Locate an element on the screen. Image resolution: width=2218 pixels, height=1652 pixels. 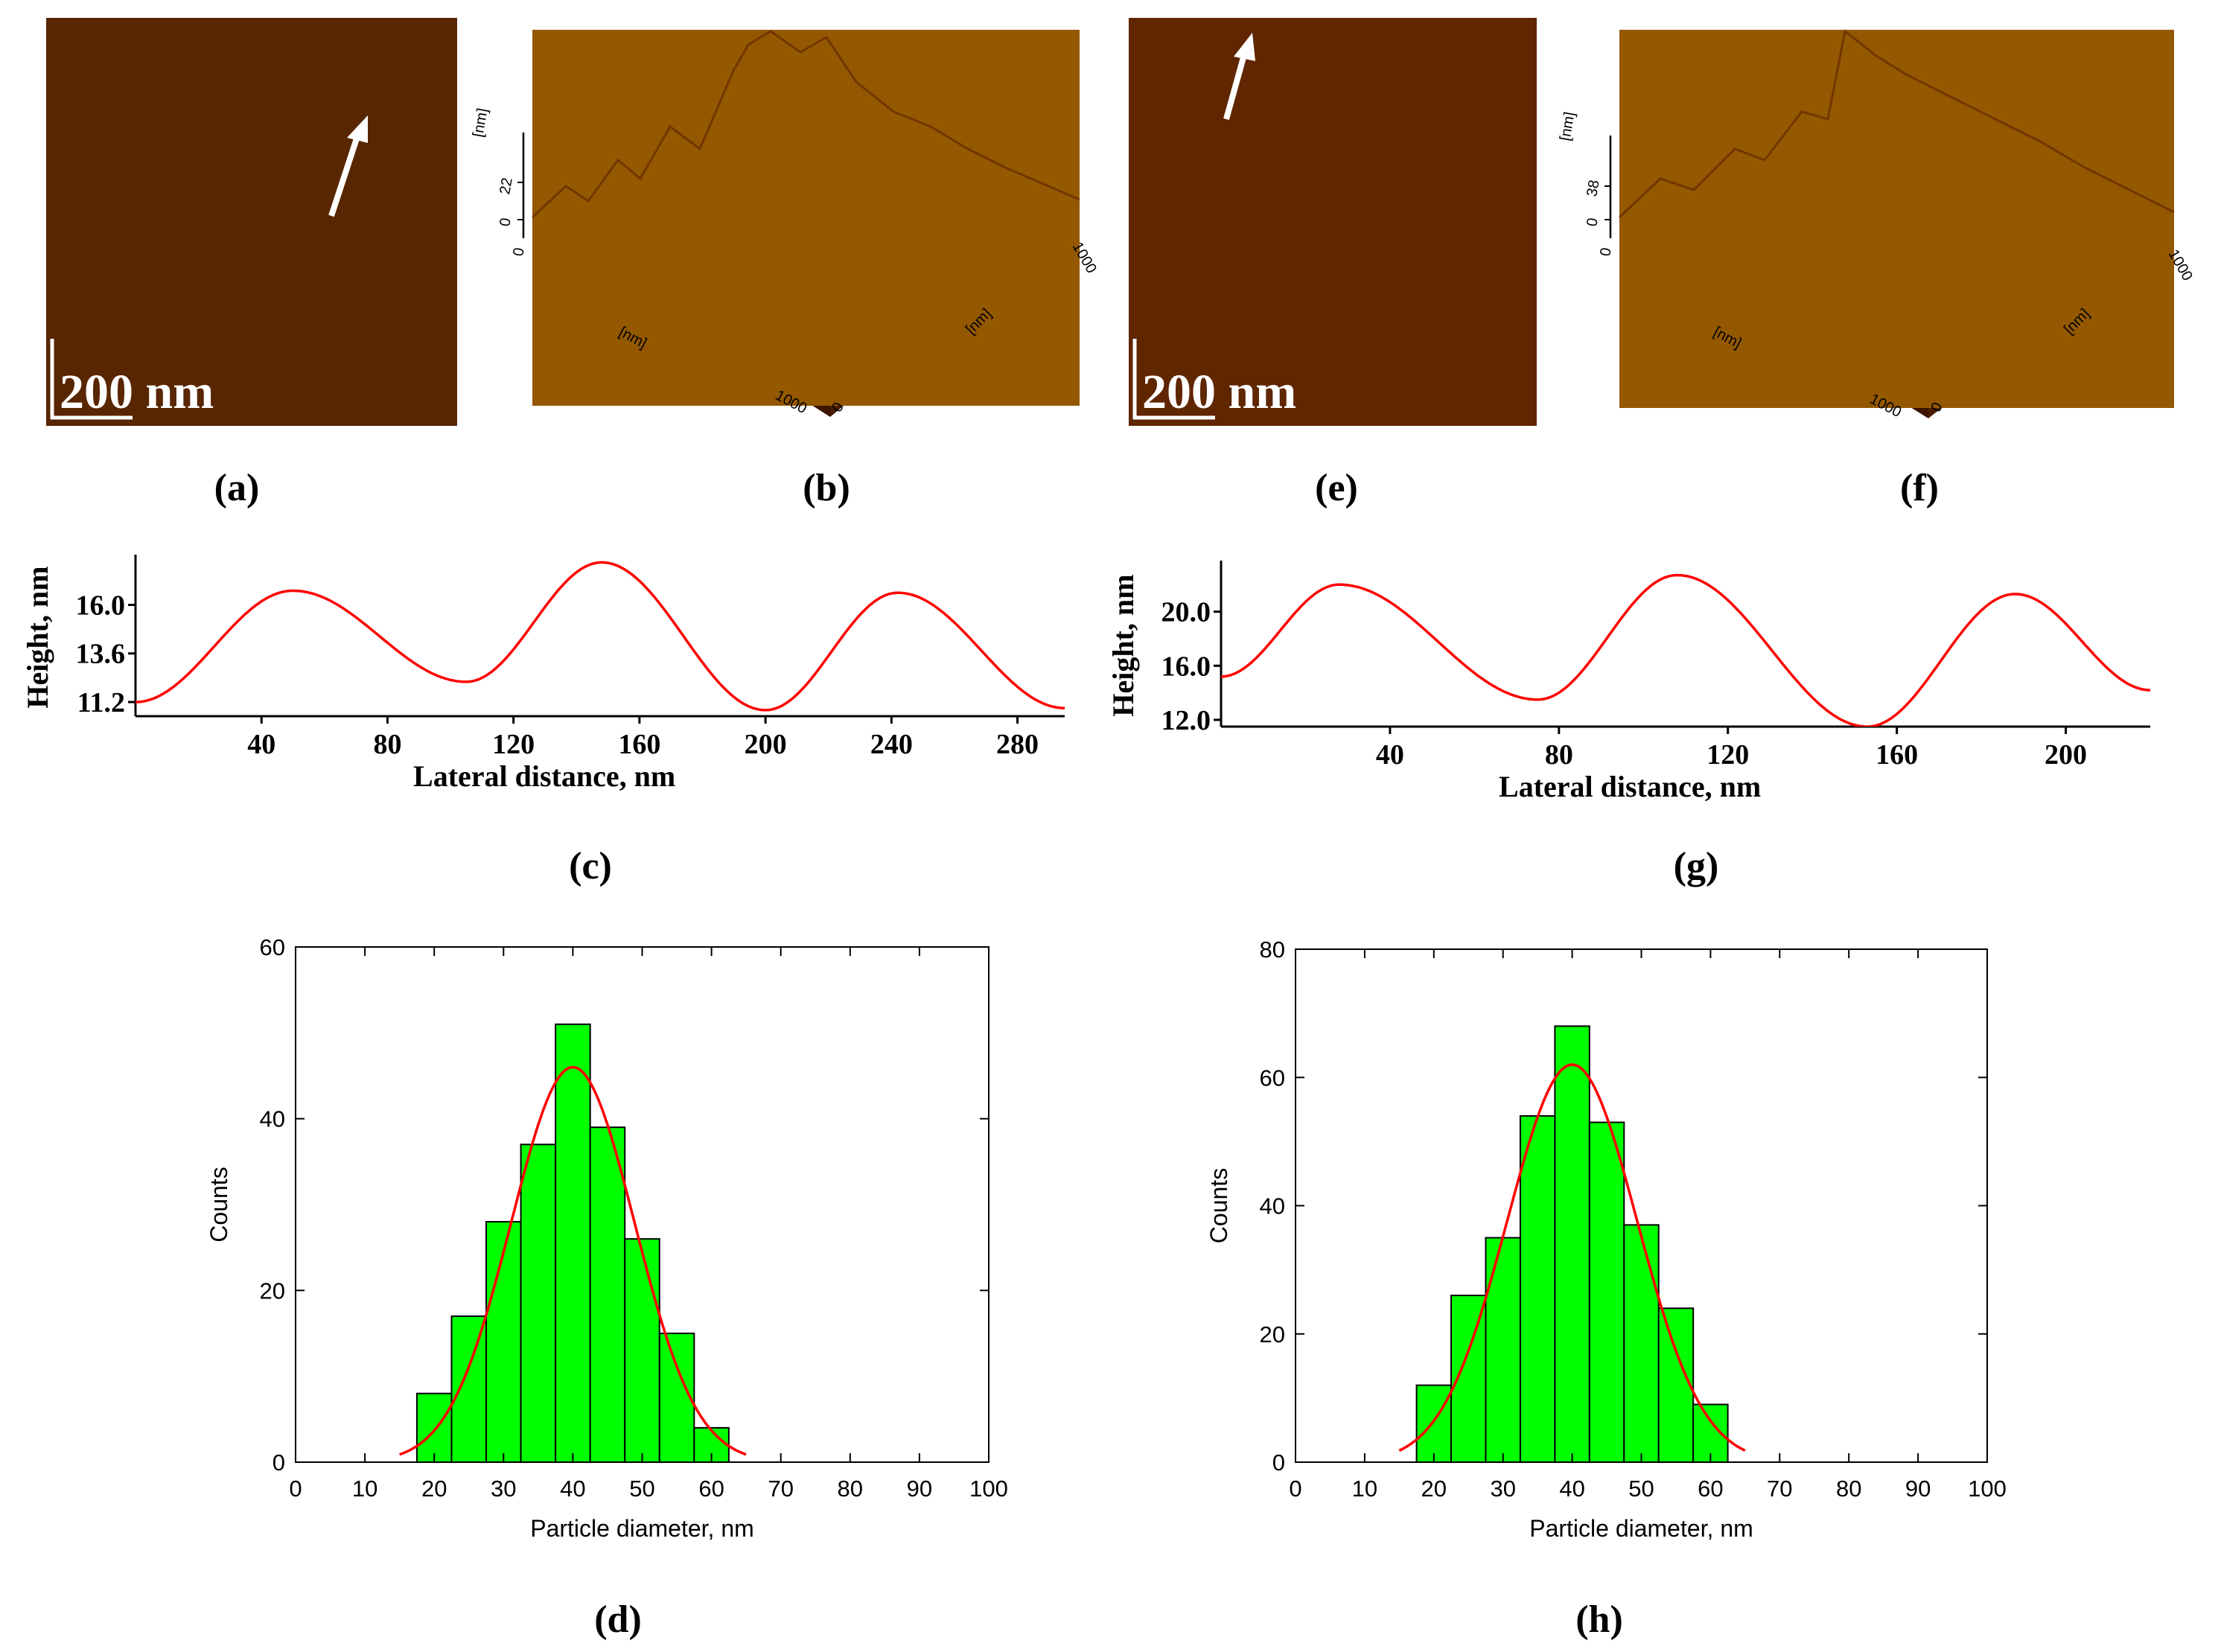
y-tick-label: 12.0 is located at coordinates (1186, 720).